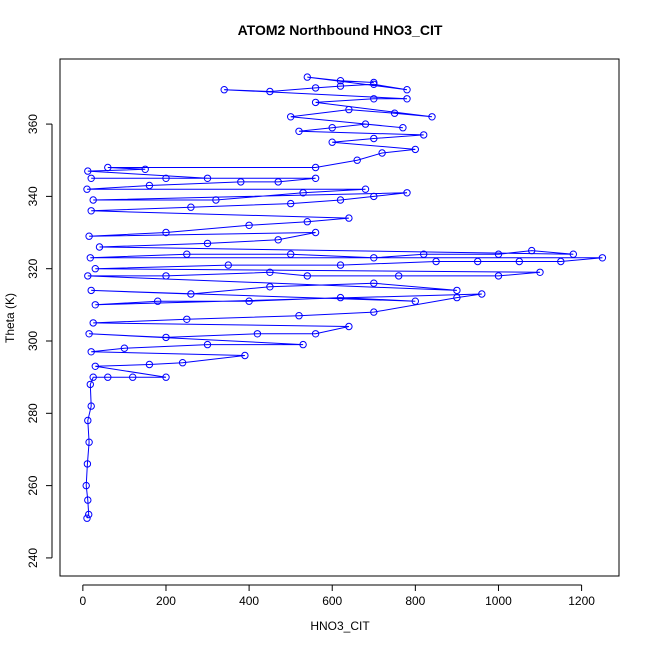 The height and width of the screenshot is (650, 650). I want to click on chart-title: ATOM2 Northbound HNO3_CIT, so click(340, 30).